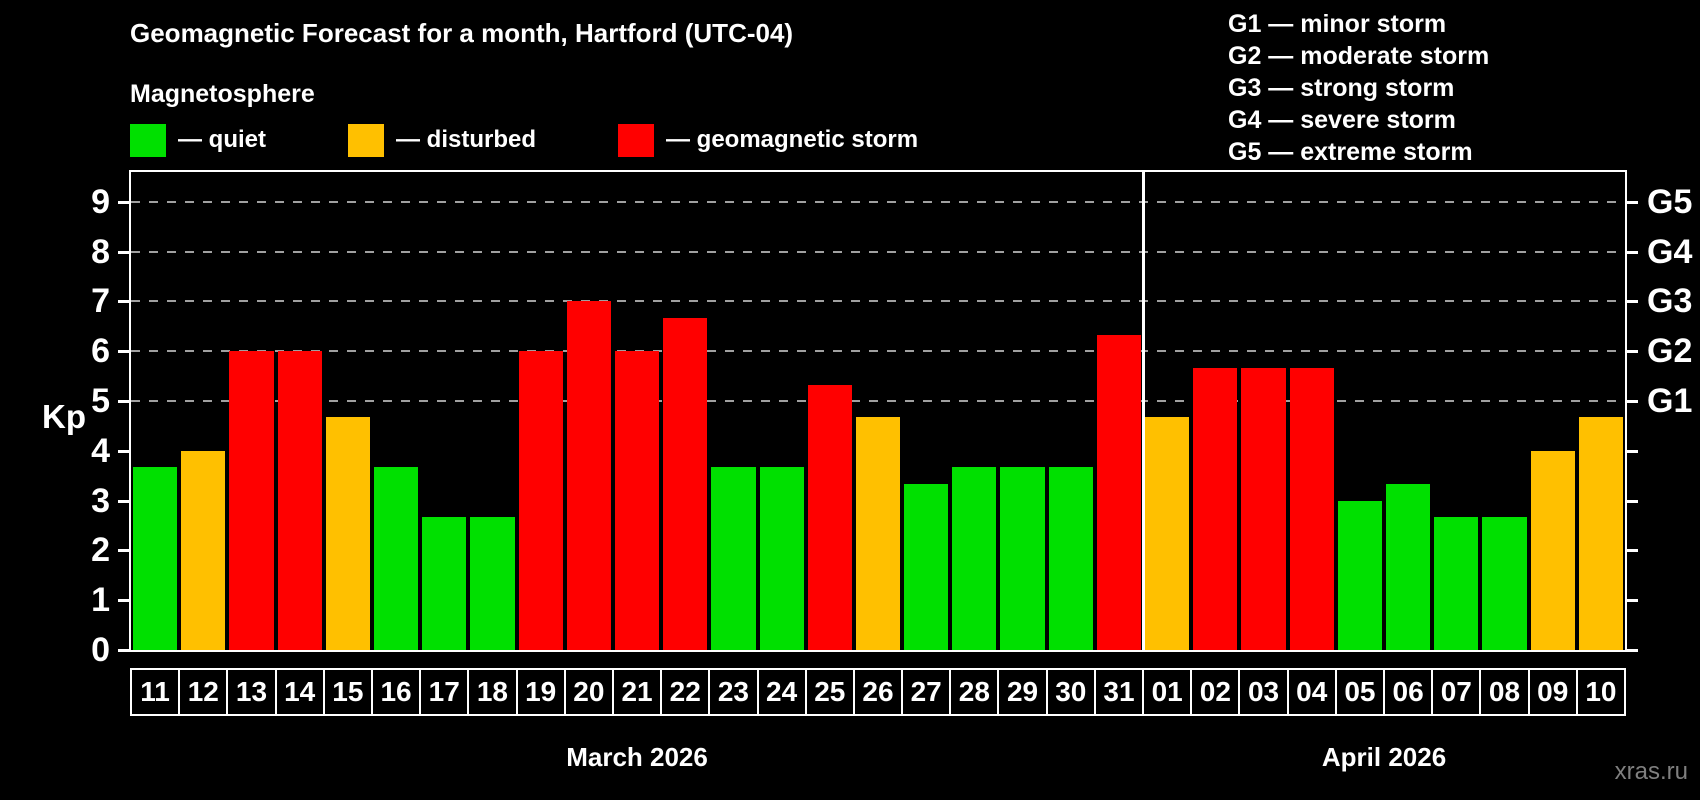 The height and width of the screenshot is (800, 1700). What do you see at coordinates (100, 600) in the screenshot?
I see `ytick-label-1: 1` at bounding box center [100, 600].